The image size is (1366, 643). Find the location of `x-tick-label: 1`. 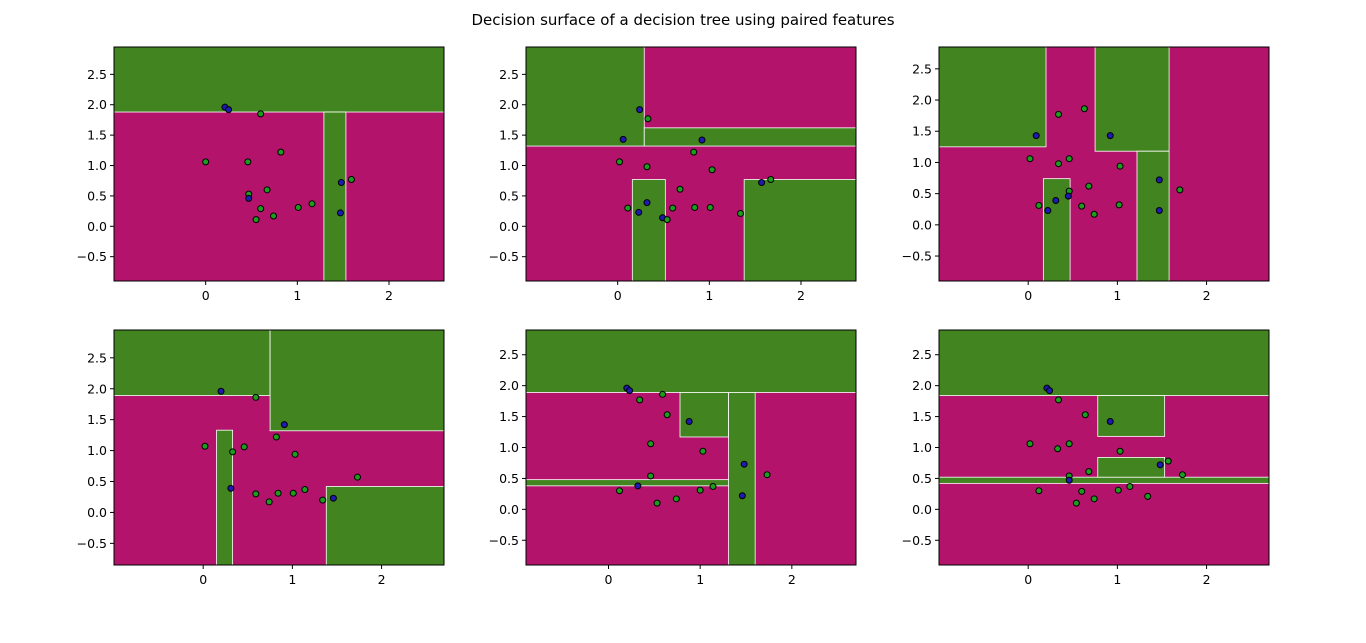

x-tick-label: 1 is located at coordinates (709, 295).